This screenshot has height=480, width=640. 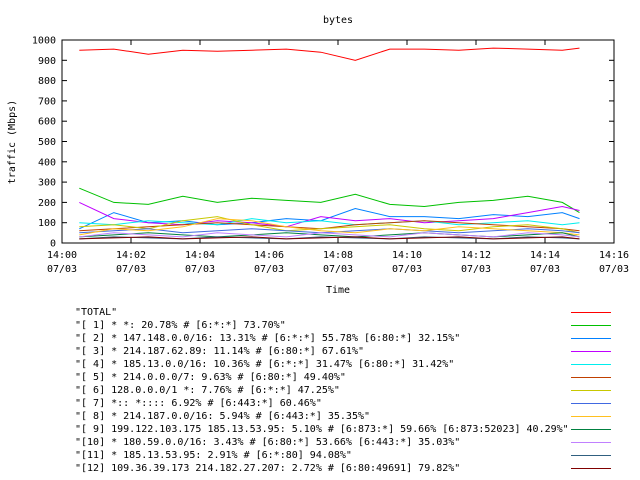 What do you see at coordinates (47, 122) in the screenshot?
I see `y-tick-label: 600` at bounding box center [47, 122].